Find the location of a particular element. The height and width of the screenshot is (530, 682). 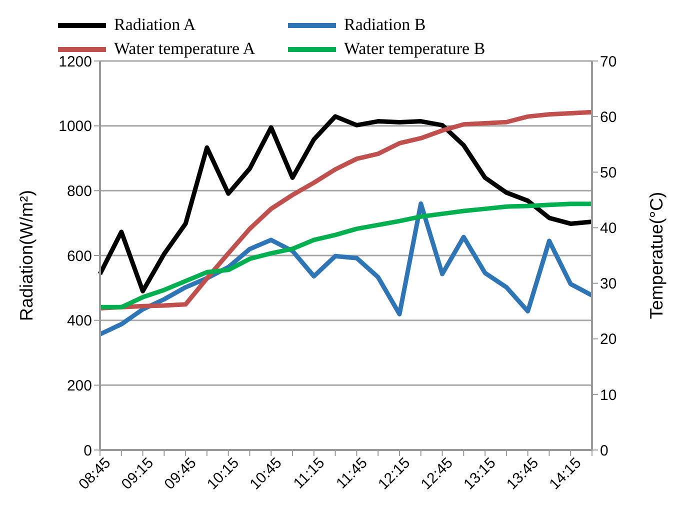

y-tick-label: 1000 is located at coordinates (75, 127).